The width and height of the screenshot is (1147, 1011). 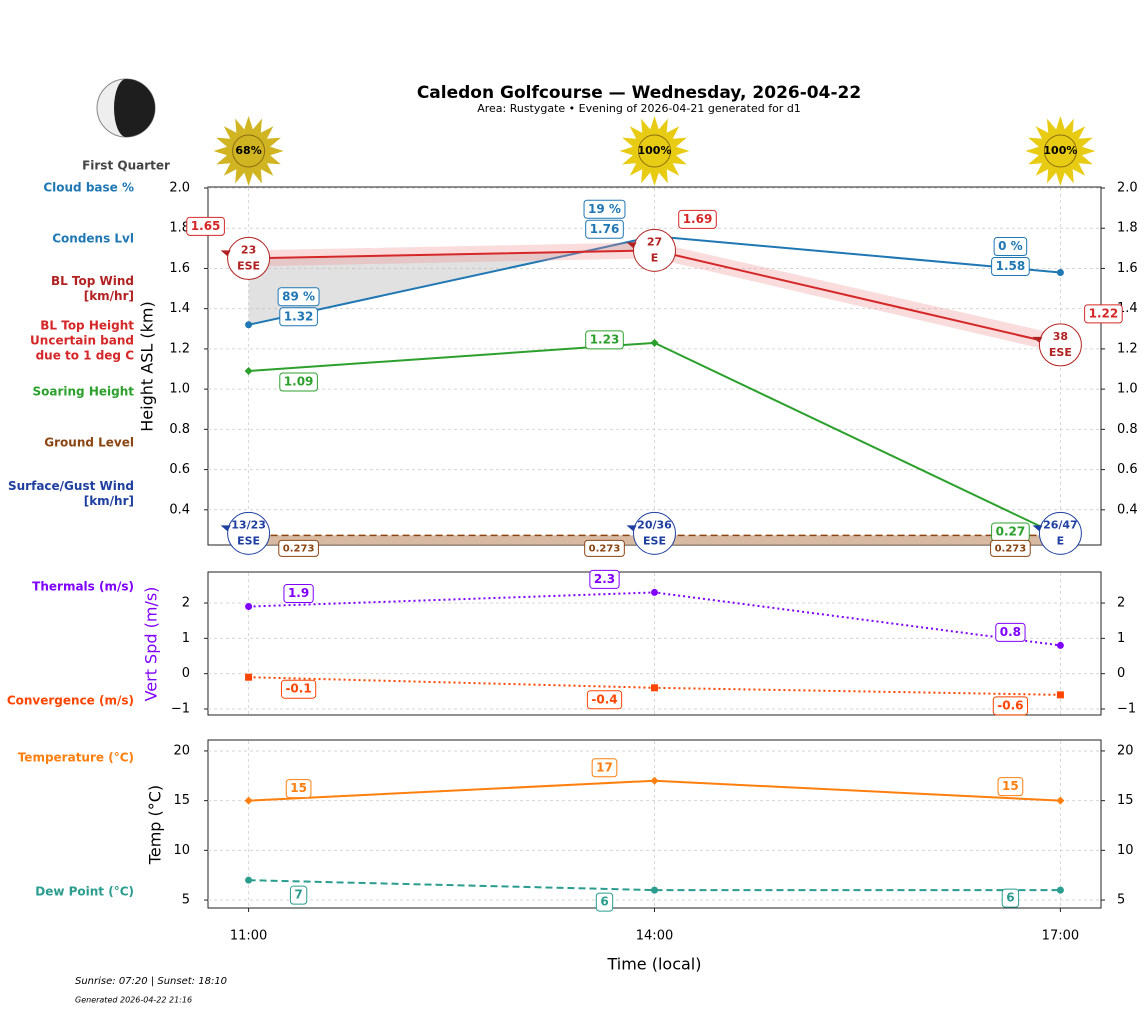 I want to click on y-axis-title: Height ASL (km), so click(x=147, y=366).